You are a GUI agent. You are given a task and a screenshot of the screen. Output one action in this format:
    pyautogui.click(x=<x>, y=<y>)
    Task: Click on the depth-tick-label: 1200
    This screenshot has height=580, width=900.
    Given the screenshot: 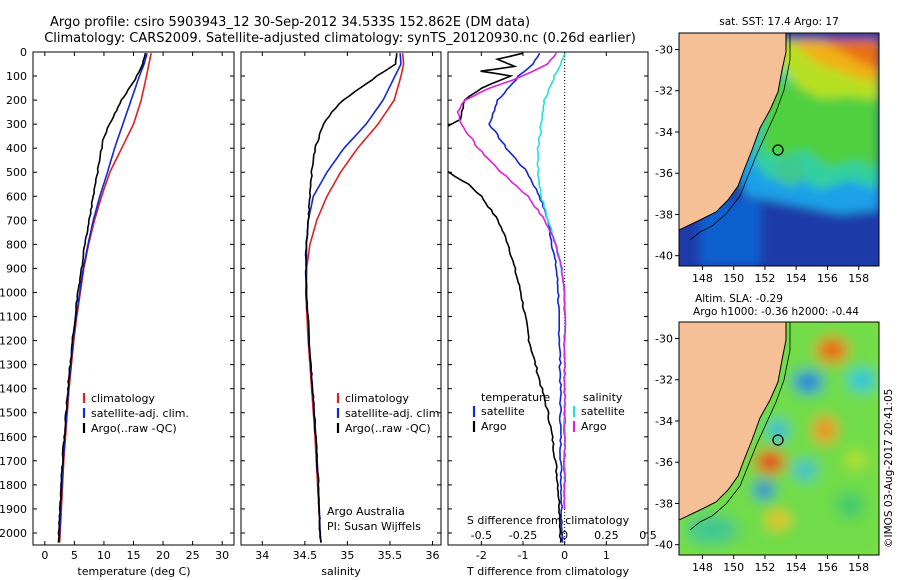 What is the action you would take?
    pyautogui.click(x=13, y=341)
    